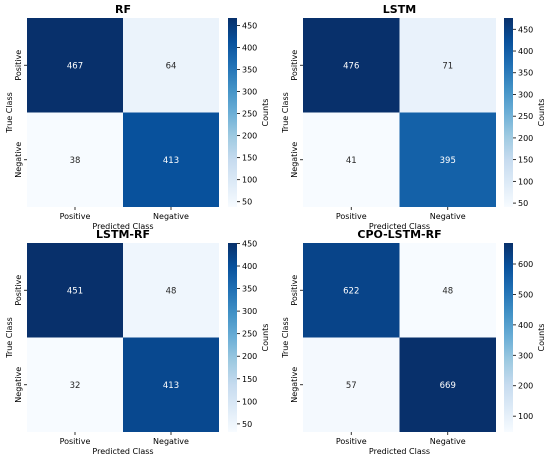 Image resolution: width=550 pixels, height=464 pixels. Describe the element at coordinates (171, 66) in the screenshot. I see `cell-value-label: 64` at that location.